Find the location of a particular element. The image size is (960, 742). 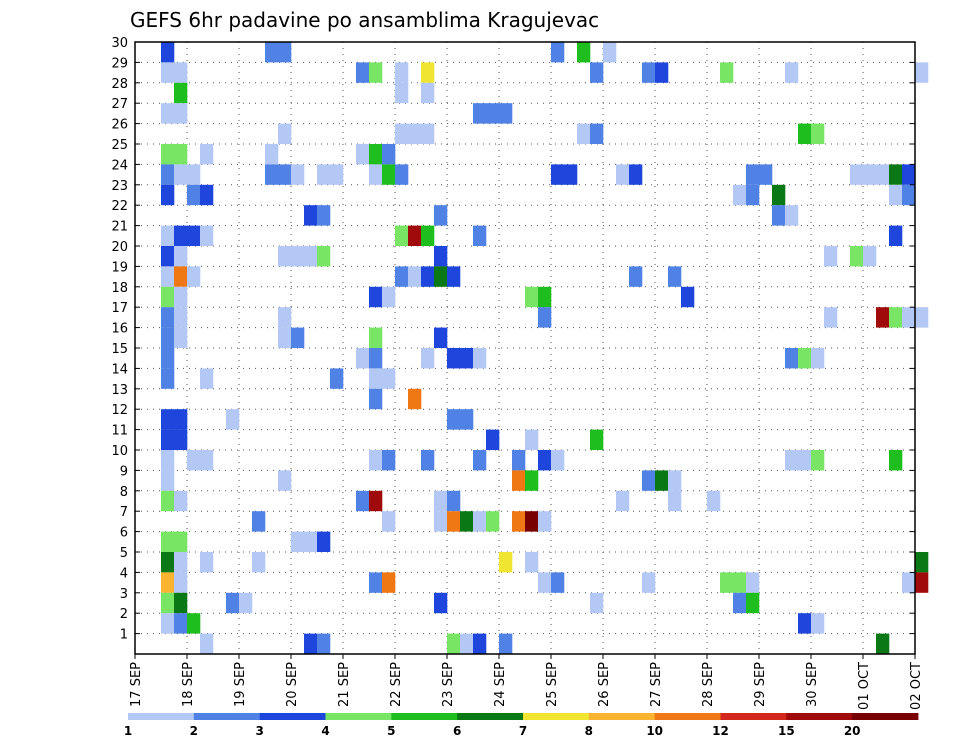

y-tick-label: 1 is located at coordinates (124, 635).